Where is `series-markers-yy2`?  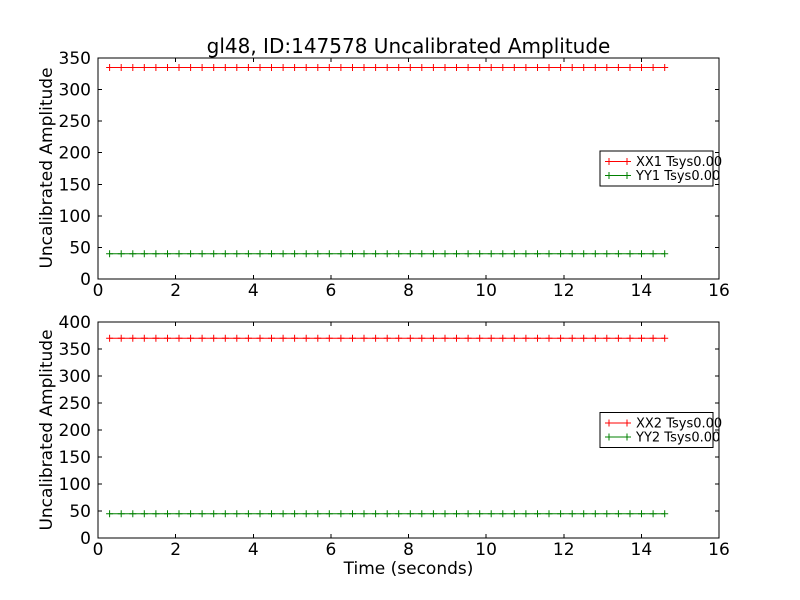 series-markers-yy2 is located at coordinates (387, 514).